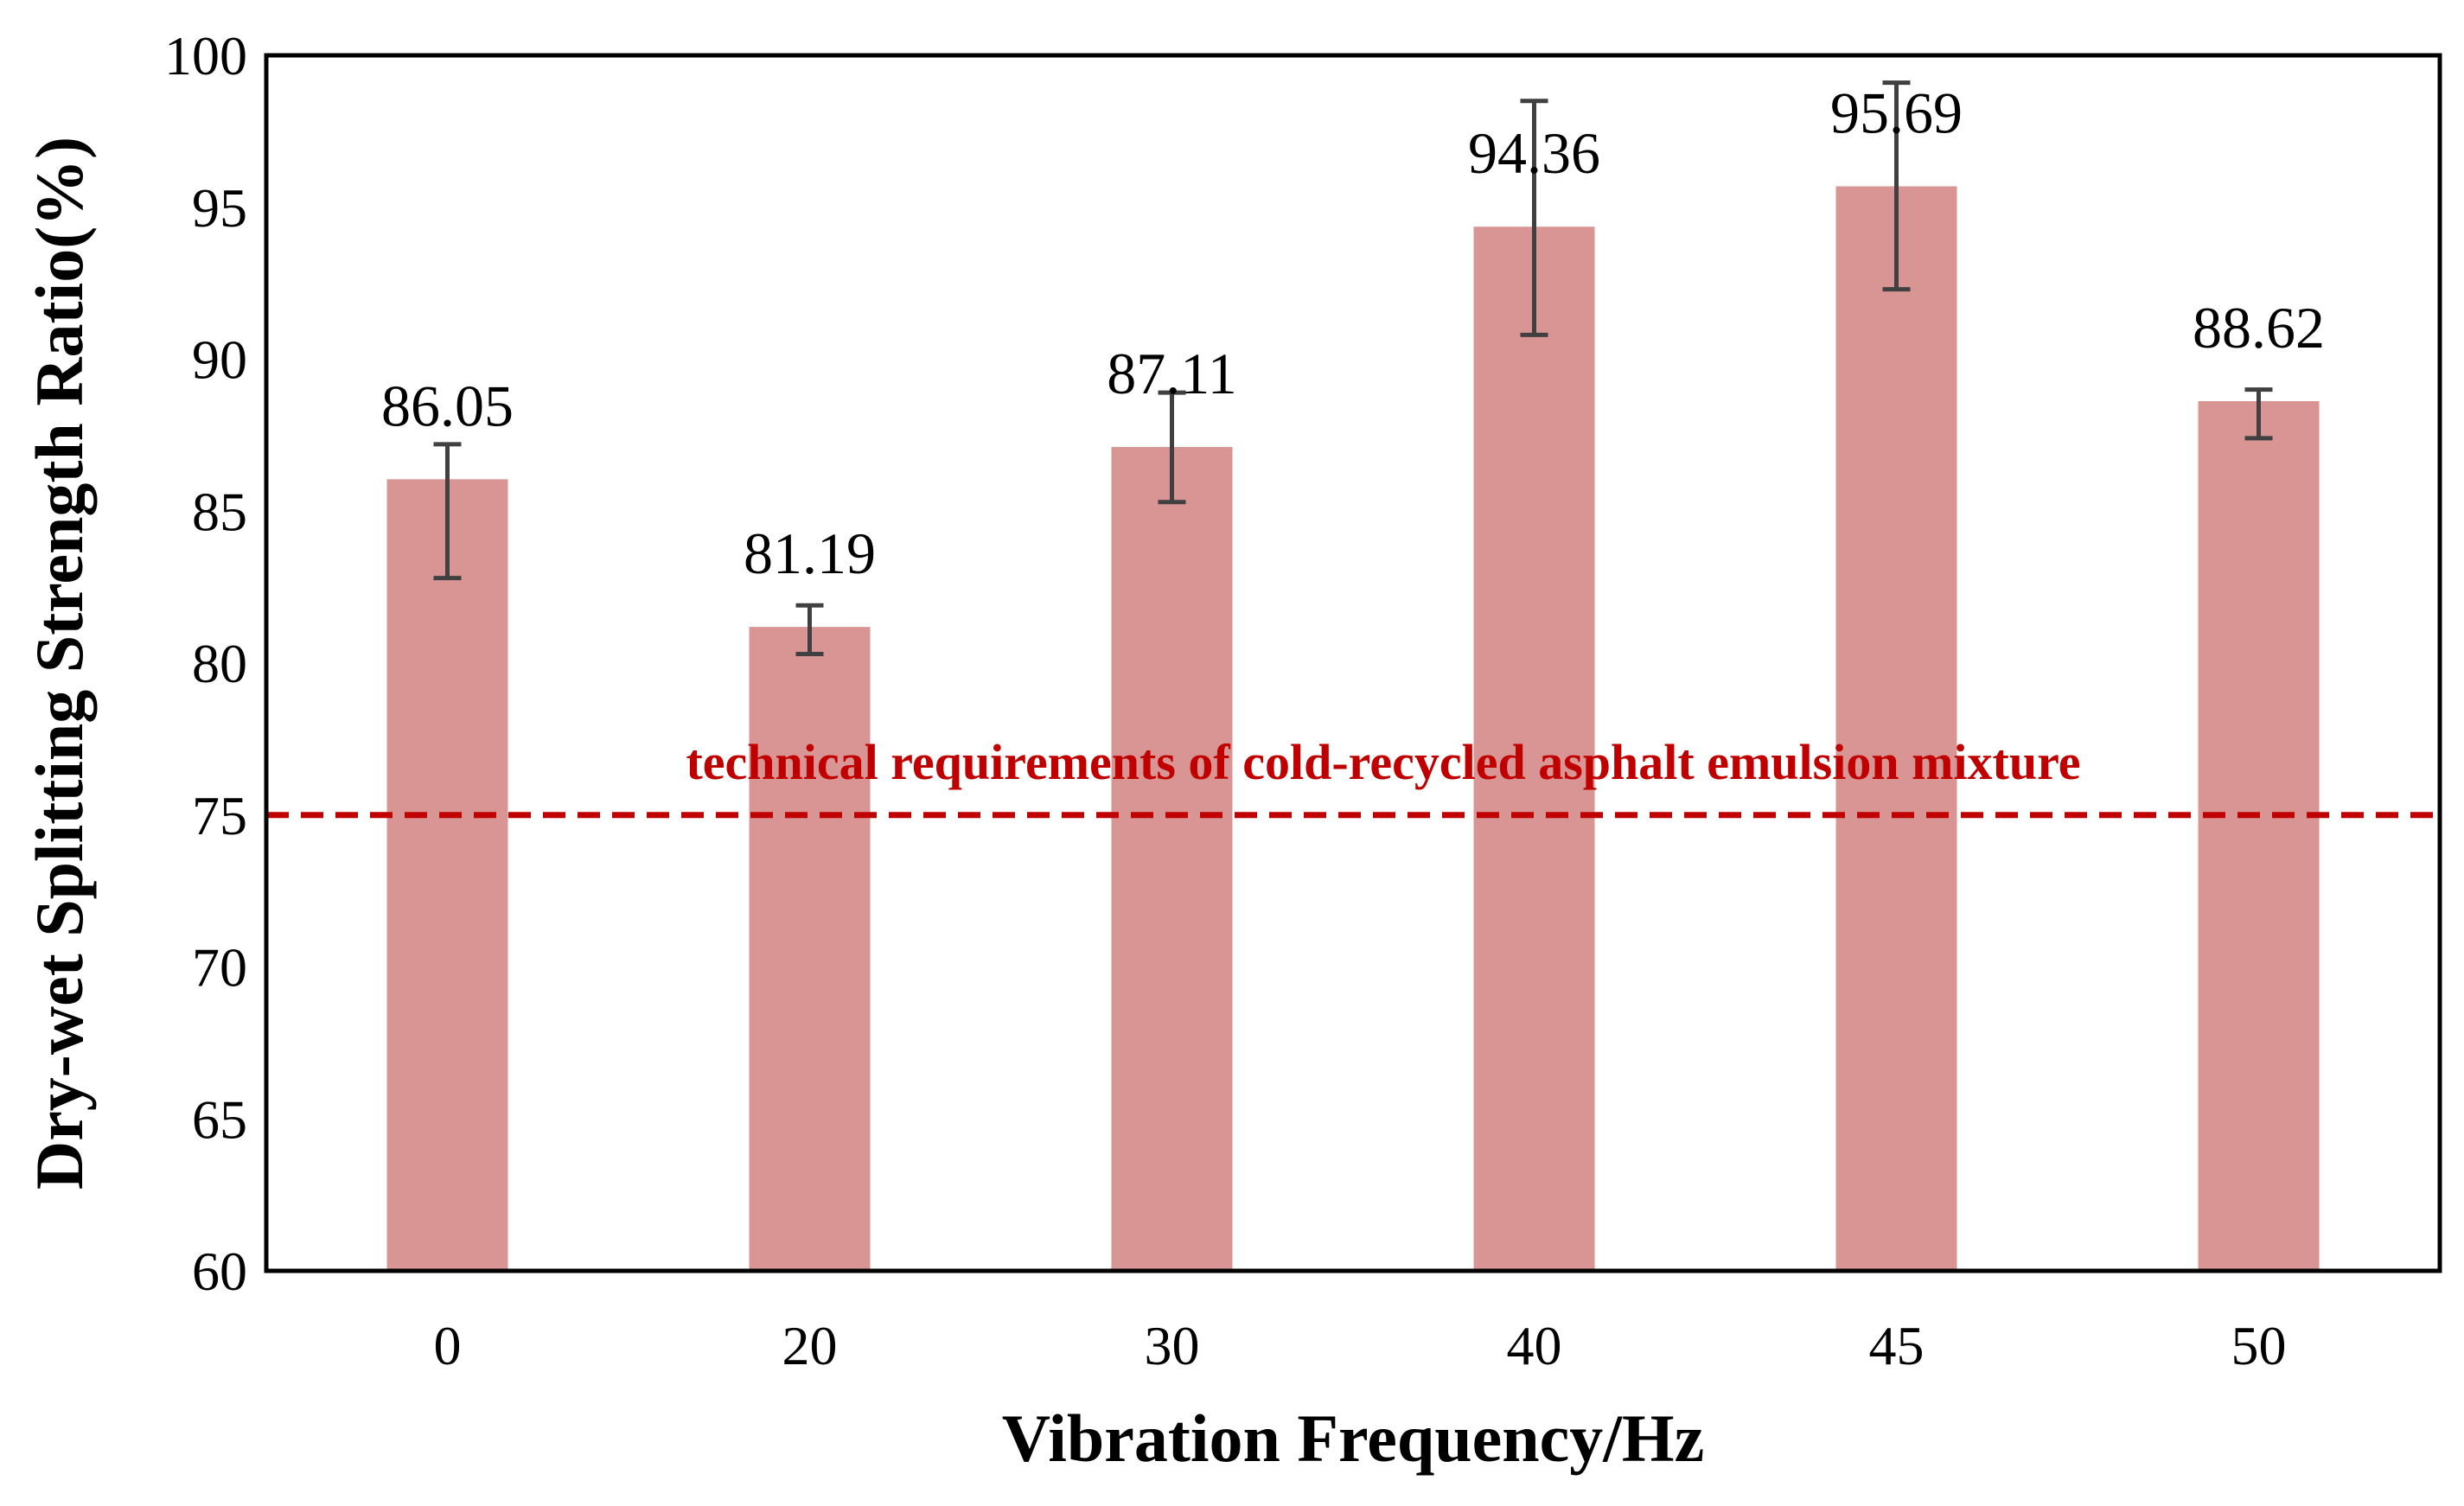 The height and width of the screenshot is (1506, 2464). I want to click on x-tick-label: 40, so click(1534, 1345).